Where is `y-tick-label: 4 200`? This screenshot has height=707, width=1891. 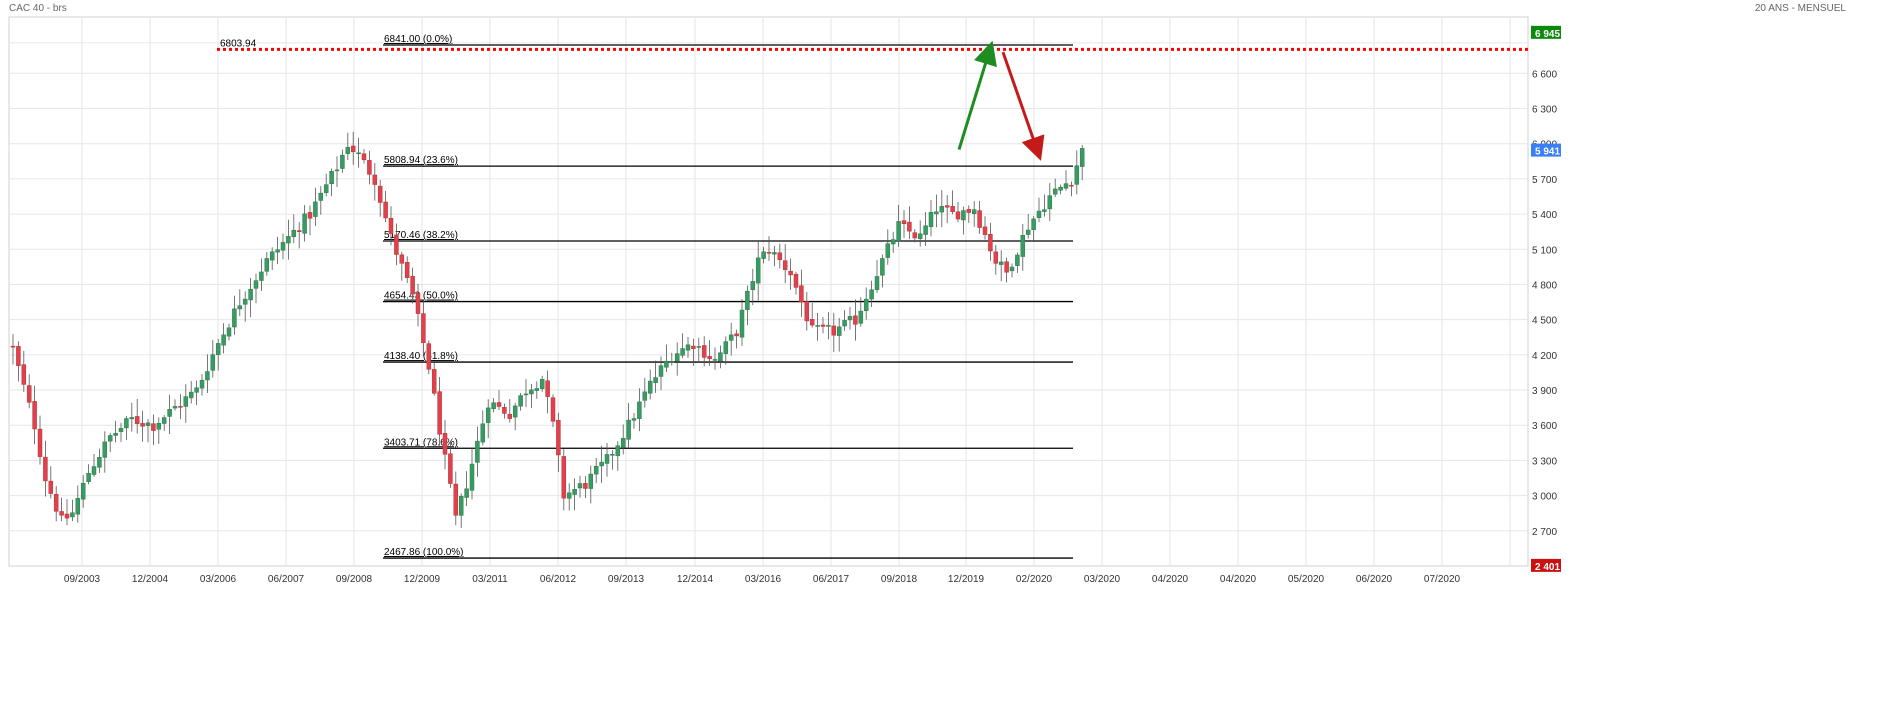
y-tick-label: 4 200 is located at coordinates (1544, 356).